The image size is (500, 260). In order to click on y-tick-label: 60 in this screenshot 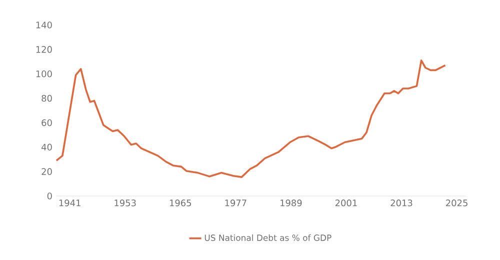, I will do `click(47, 122)`.